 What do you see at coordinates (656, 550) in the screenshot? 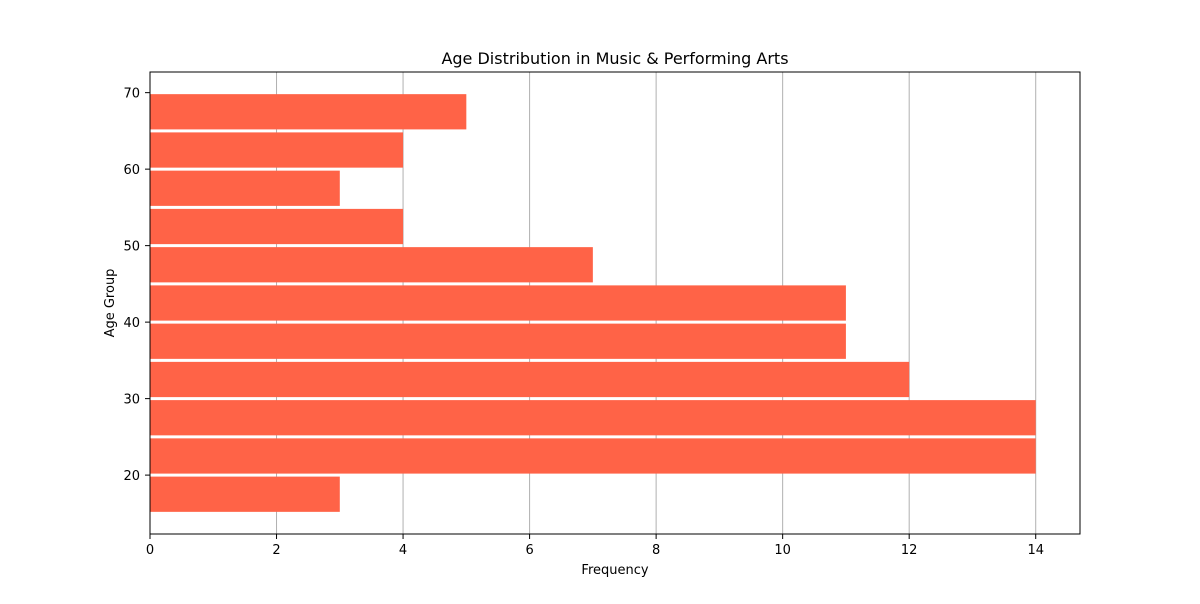
I see `x-tick-label: 8` at bounding box center [656, 550].